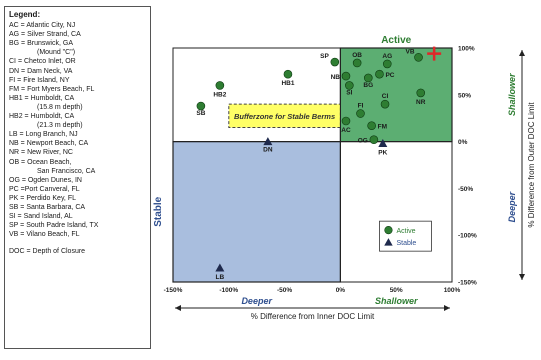 The width and height of the screenshot is (541, 360). Describe the element at coordinates (382, 152) in the screenshot. I see `point-label-pk: PK` at that location.